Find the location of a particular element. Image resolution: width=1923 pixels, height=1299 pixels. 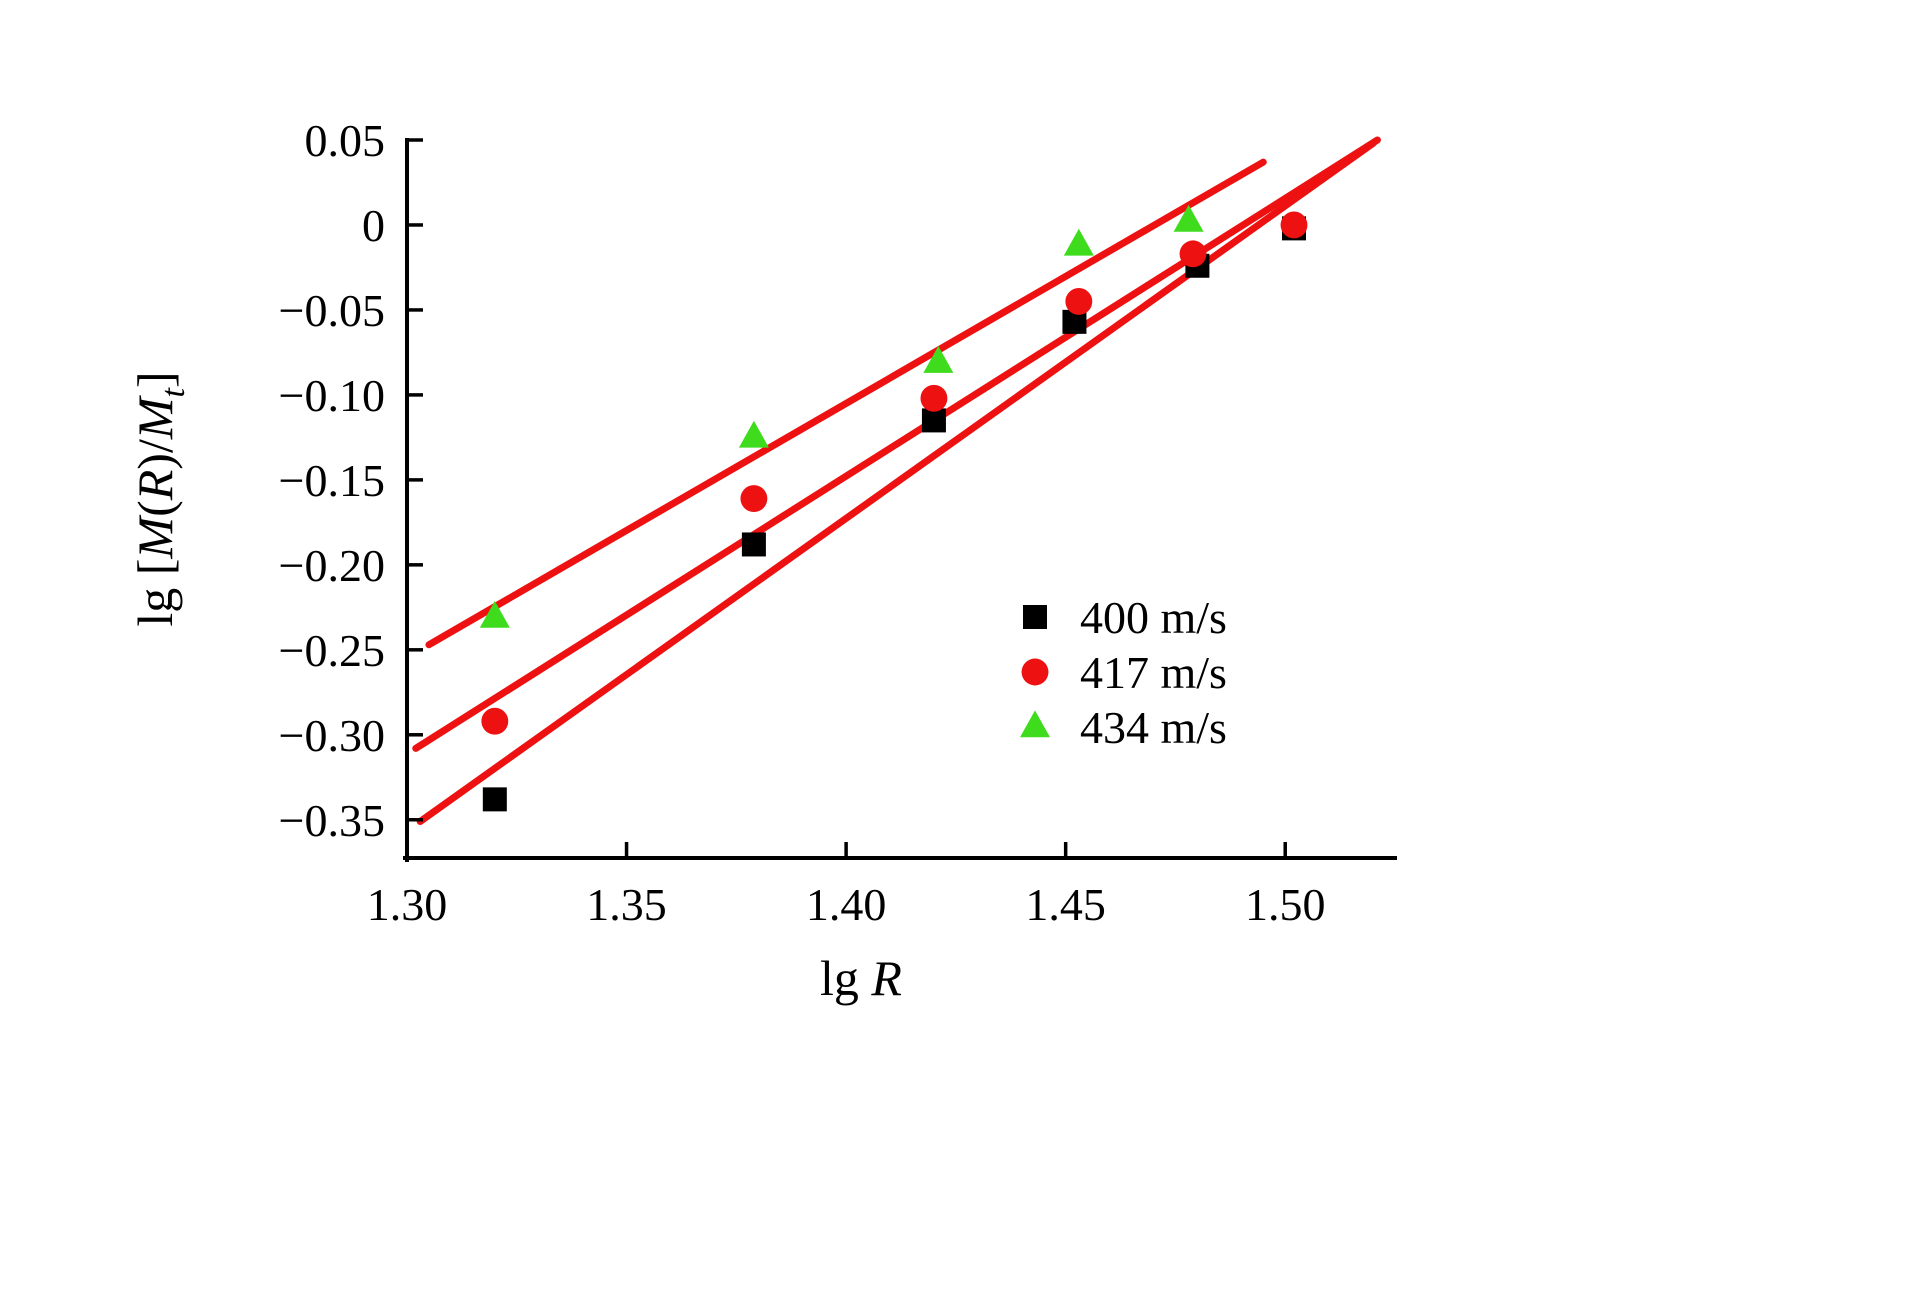

legend-label-0: 400 m/s is located at coordinates (1153, 617).